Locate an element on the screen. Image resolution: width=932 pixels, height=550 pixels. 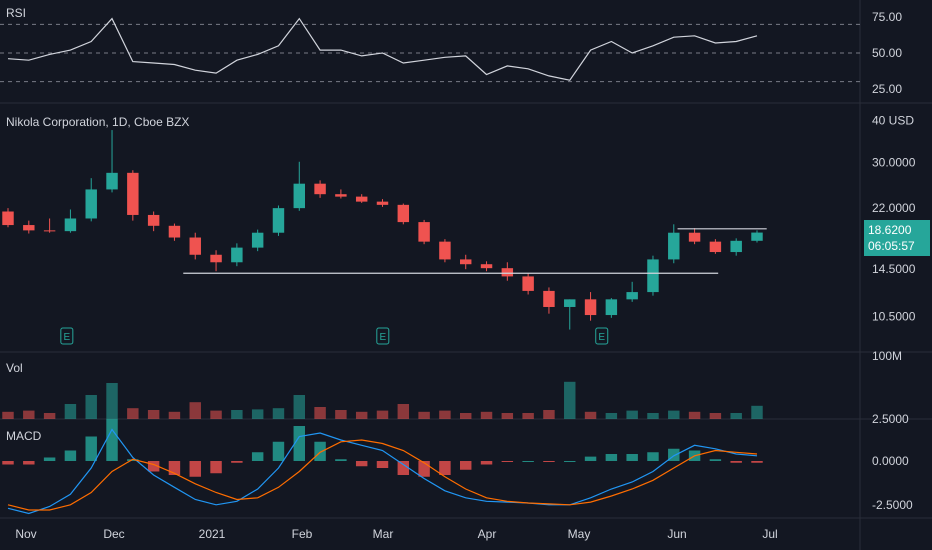
last-price: 18.6200 is located at coordinates (890, 230).